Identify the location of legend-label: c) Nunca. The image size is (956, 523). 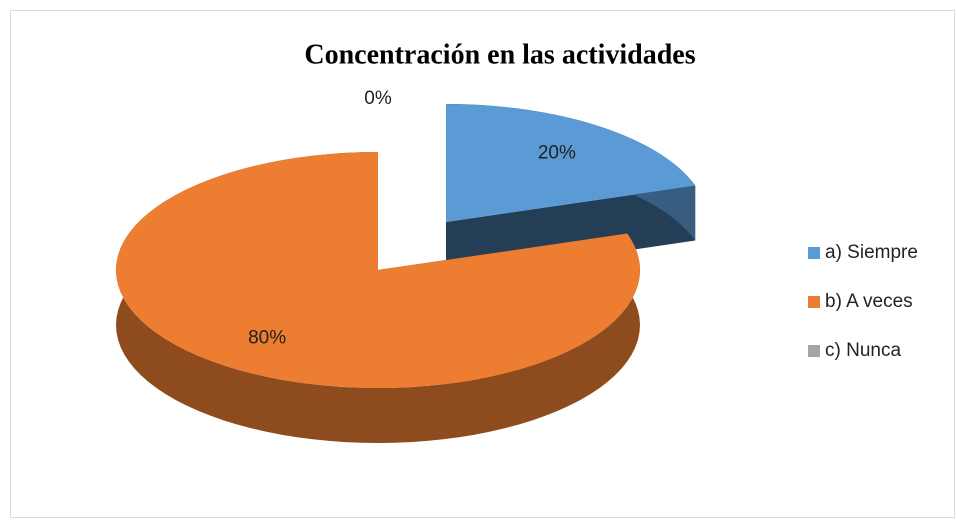
(863, 350).